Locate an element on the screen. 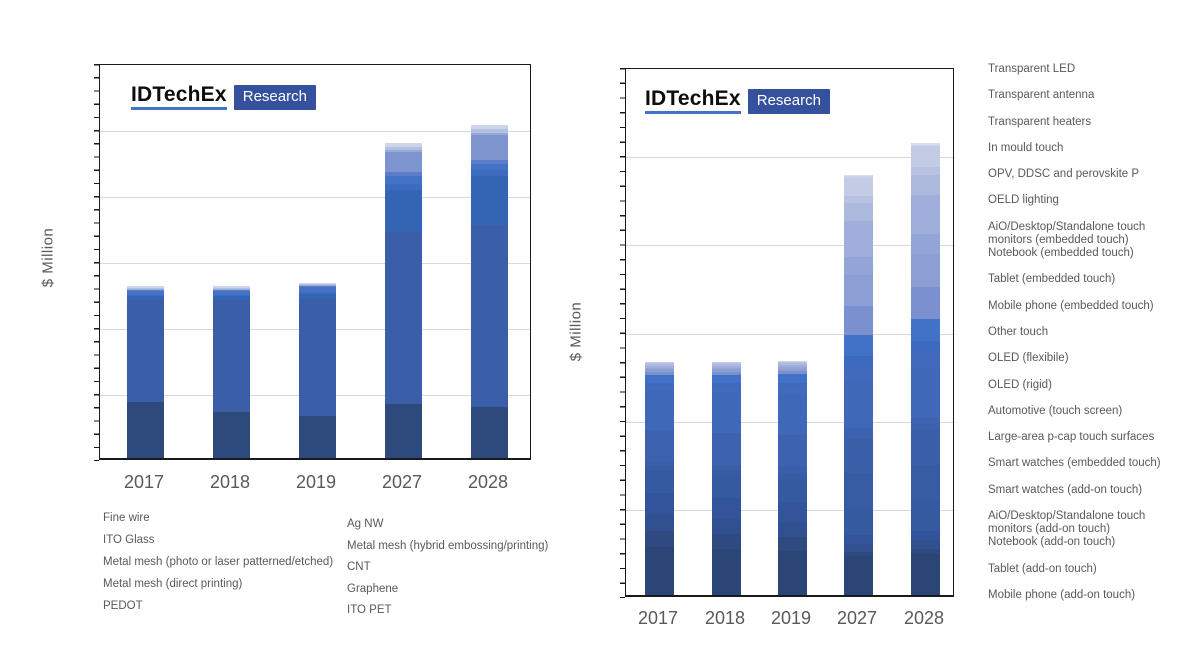  bar-stack-2028 is located at coordinates (489, 291).